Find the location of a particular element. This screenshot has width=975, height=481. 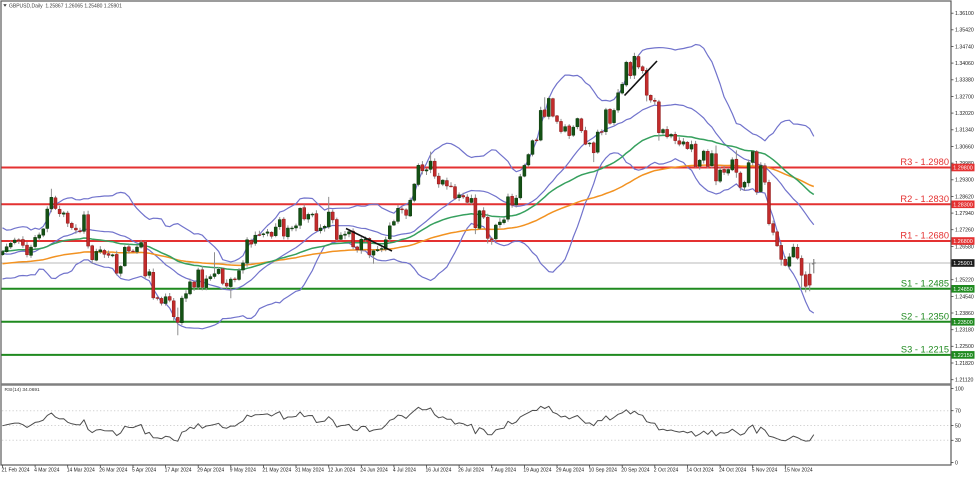

svg-text: 70 is located at coordinates (958, 412).